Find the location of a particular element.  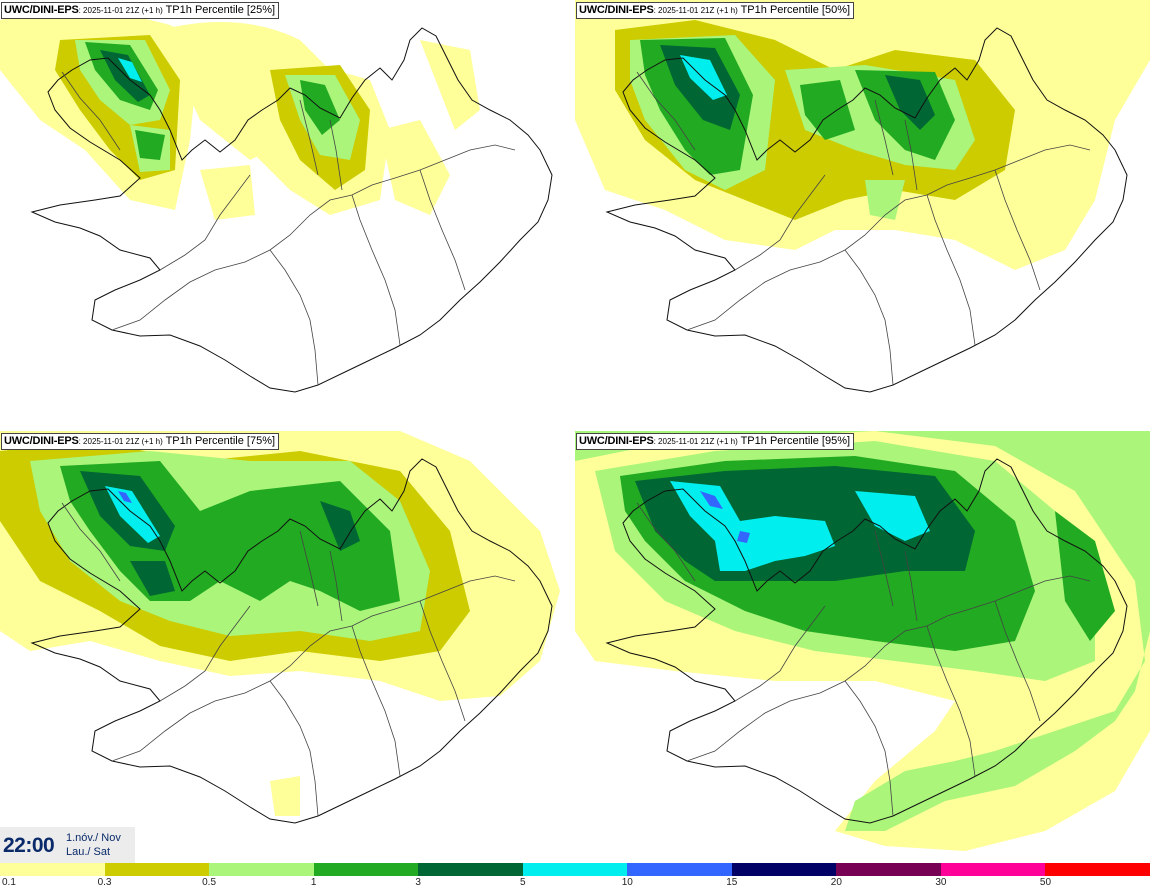

valid-time-clock: 22:00 is located at coordinates (29, 845).